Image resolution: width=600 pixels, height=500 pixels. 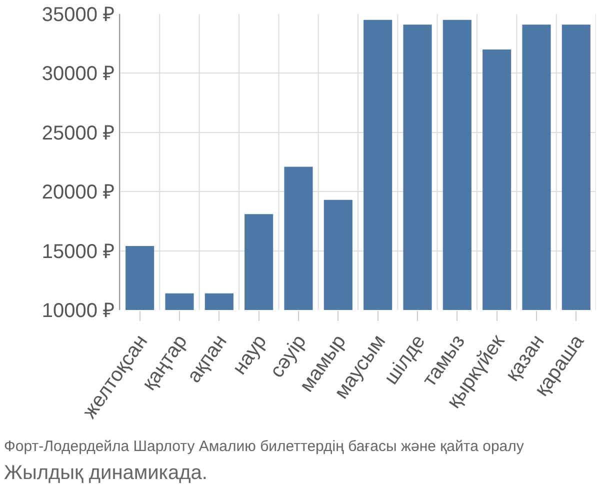 What do you see at coordinates (106, 473) in the screenshot?
I see `text: Жылдық динамикада.` at bounding box center [106, 473].